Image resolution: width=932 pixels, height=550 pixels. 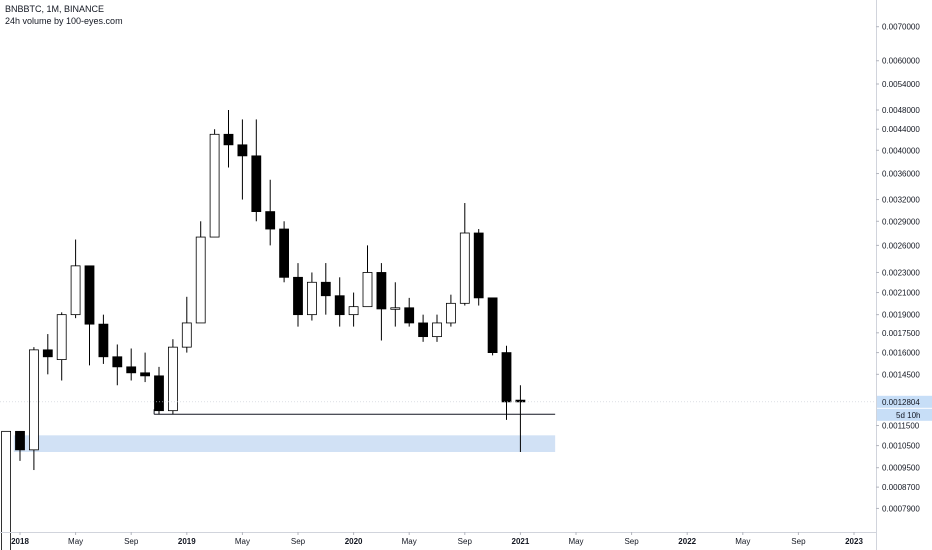 What do you see at coordinates (901, 487) in the screenshot?
I see `y-tick-label: 0.0008700` at bounding box center [901, 487].